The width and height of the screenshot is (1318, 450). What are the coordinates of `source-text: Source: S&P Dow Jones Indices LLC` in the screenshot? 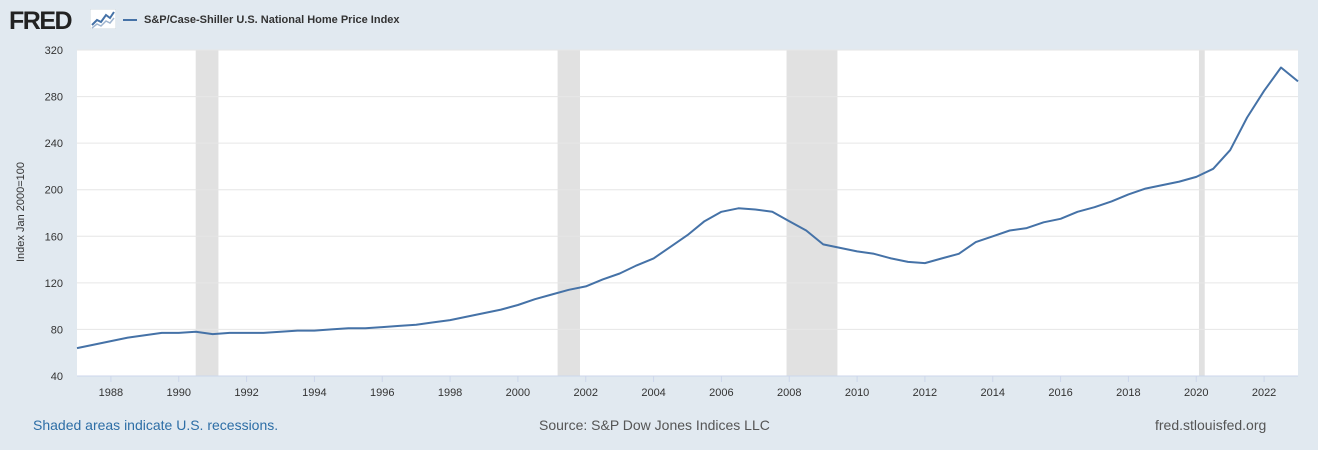 It's located at (654, 425).